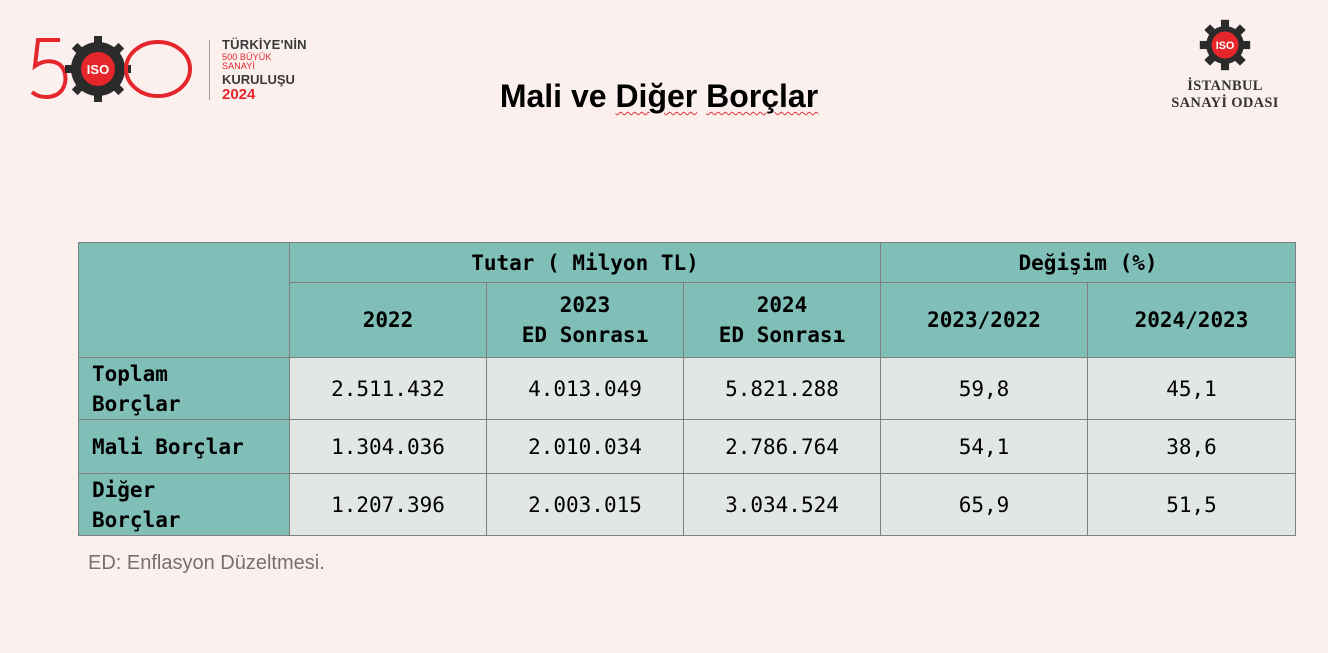  Describe the element at coordinates (184, 388) in the screenshot. I see `row-label: Toplam Borçlar` at that location.